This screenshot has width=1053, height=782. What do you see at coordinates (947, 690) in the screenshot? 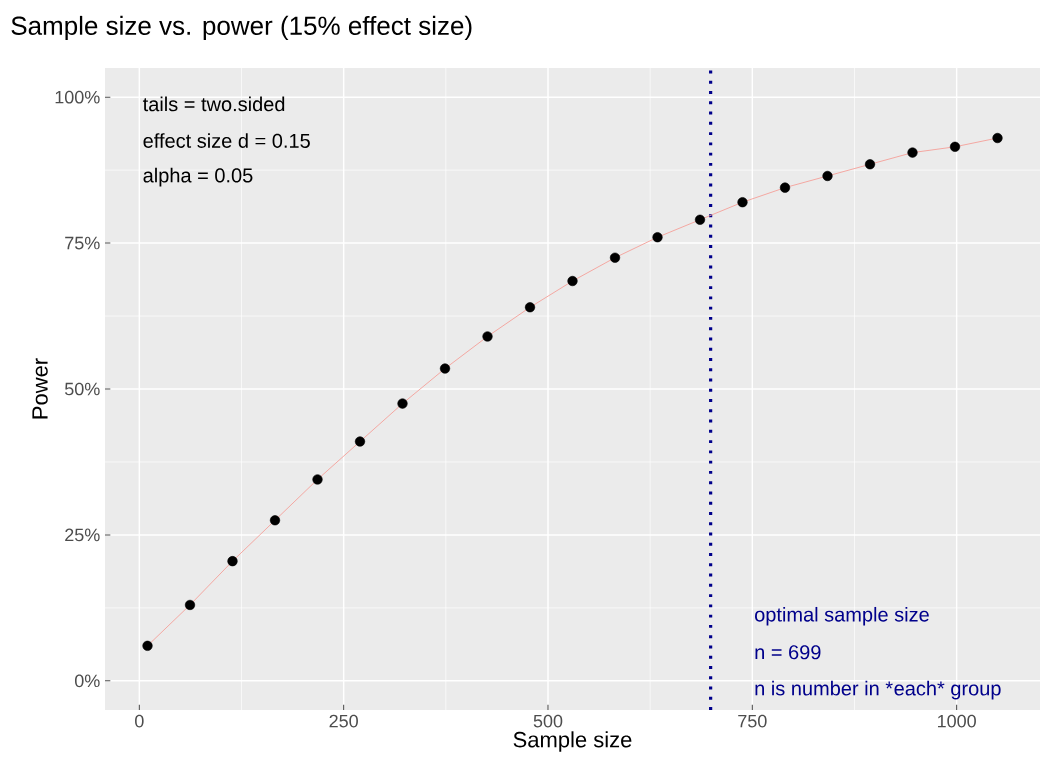
I see `annotation: each* group` at bounding box center [947, 690].